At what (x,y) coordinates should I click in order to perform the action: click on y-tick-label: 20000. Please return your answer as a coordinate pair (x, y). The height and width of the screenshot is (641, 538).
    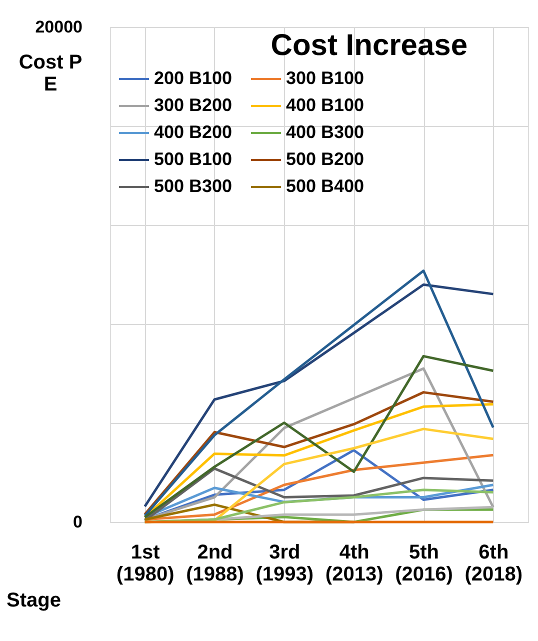
    Looking at the image, I should click on (58, 27).